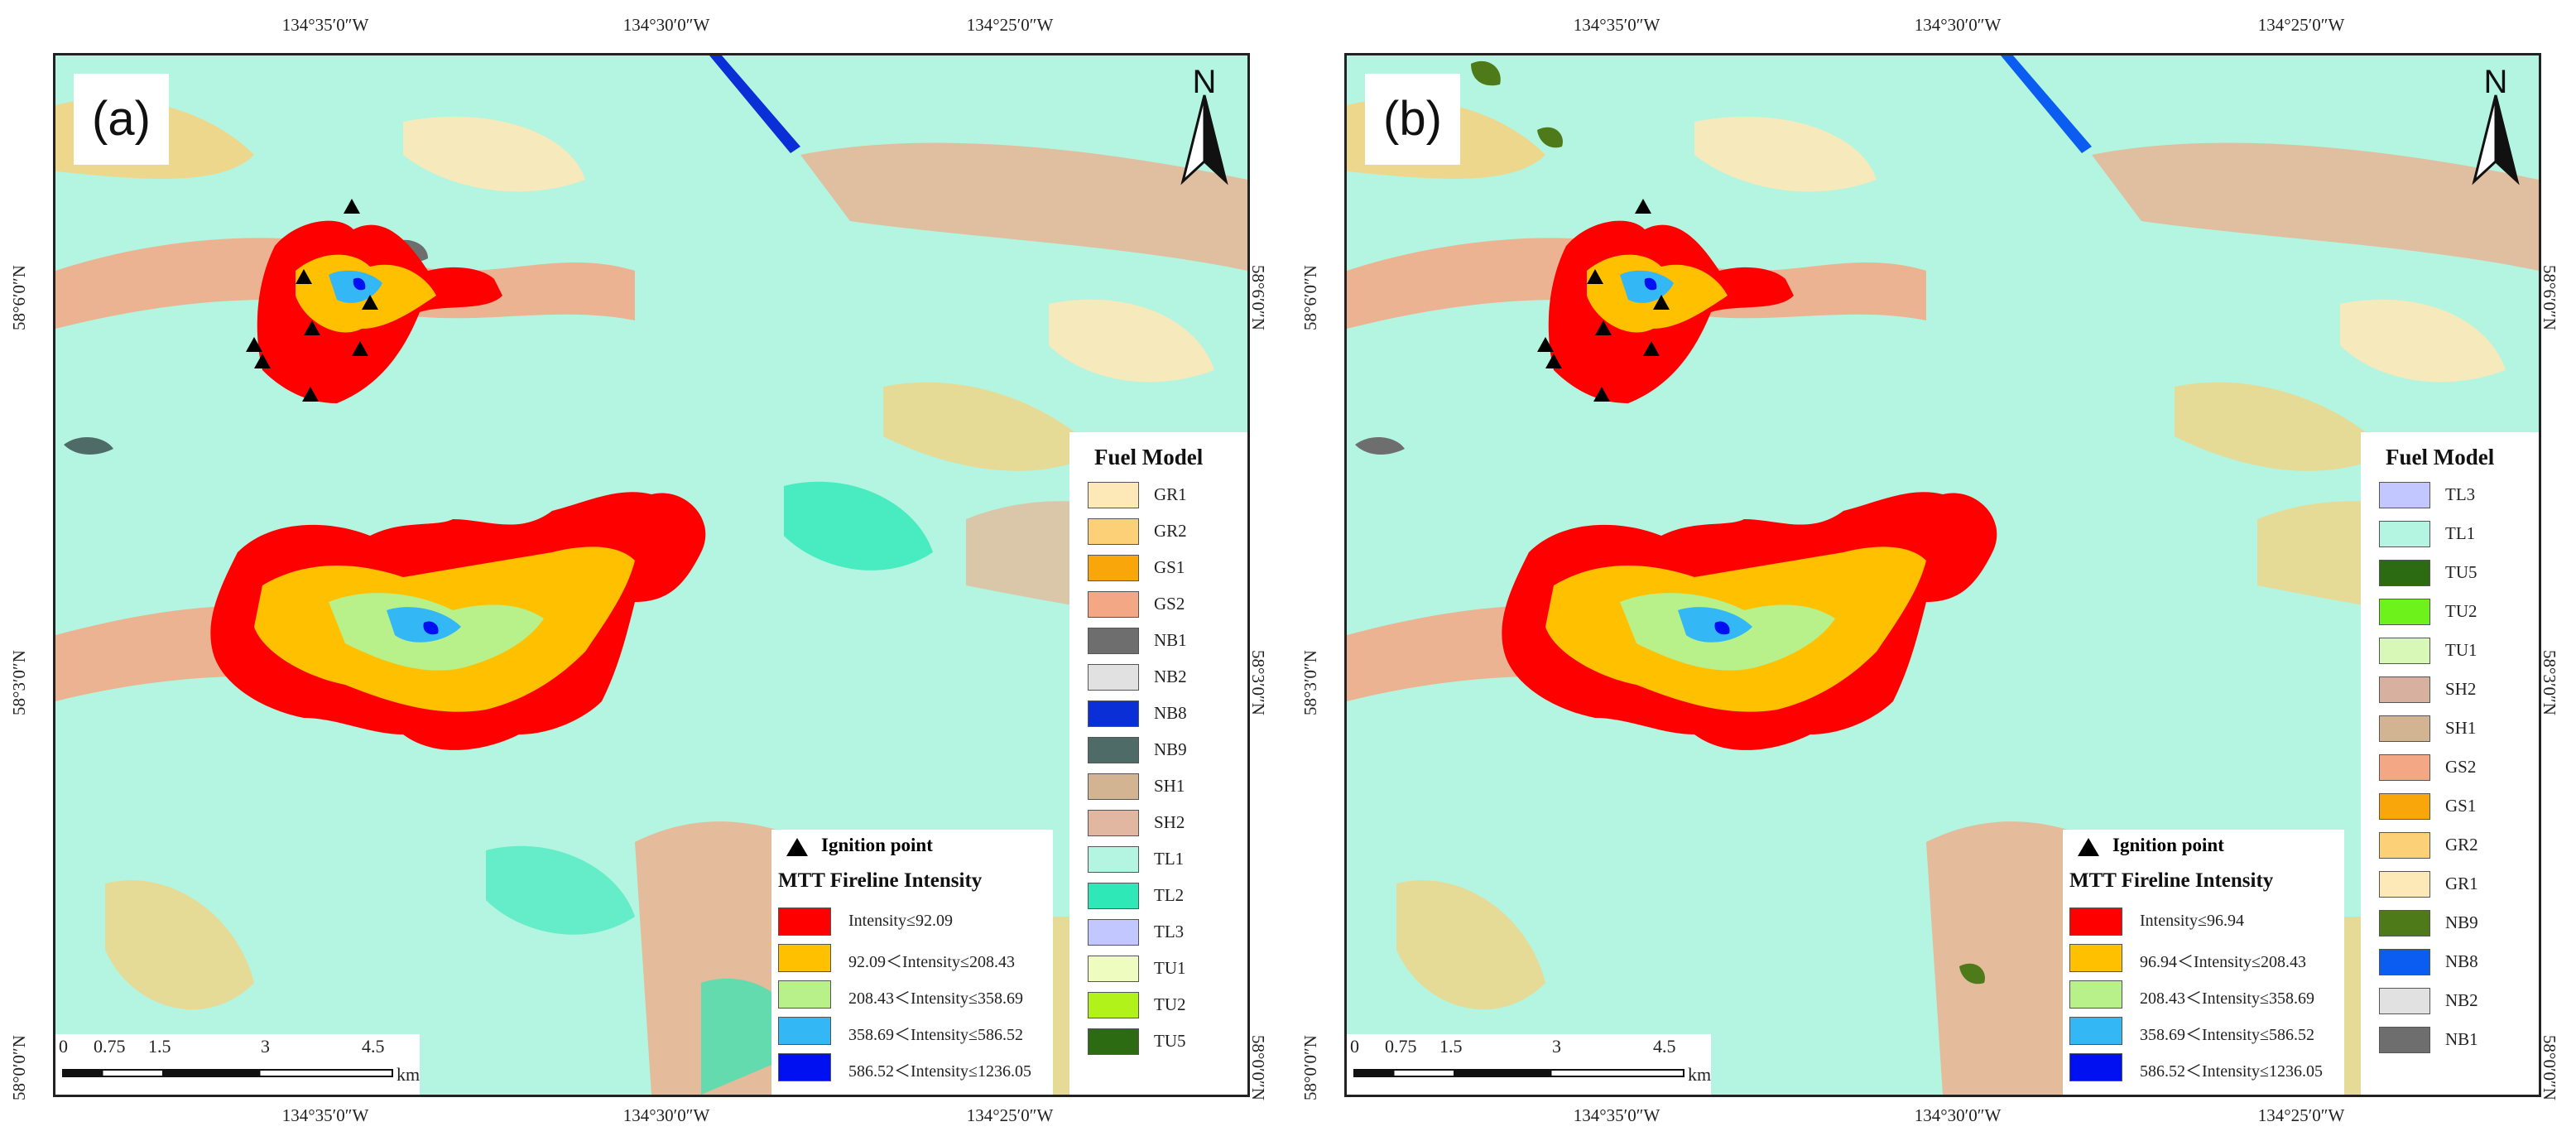  What do you see at coordinates (2461, 611) in the screenshot?
I see `legend-label: TU2` at bounding box center [2461, 611].